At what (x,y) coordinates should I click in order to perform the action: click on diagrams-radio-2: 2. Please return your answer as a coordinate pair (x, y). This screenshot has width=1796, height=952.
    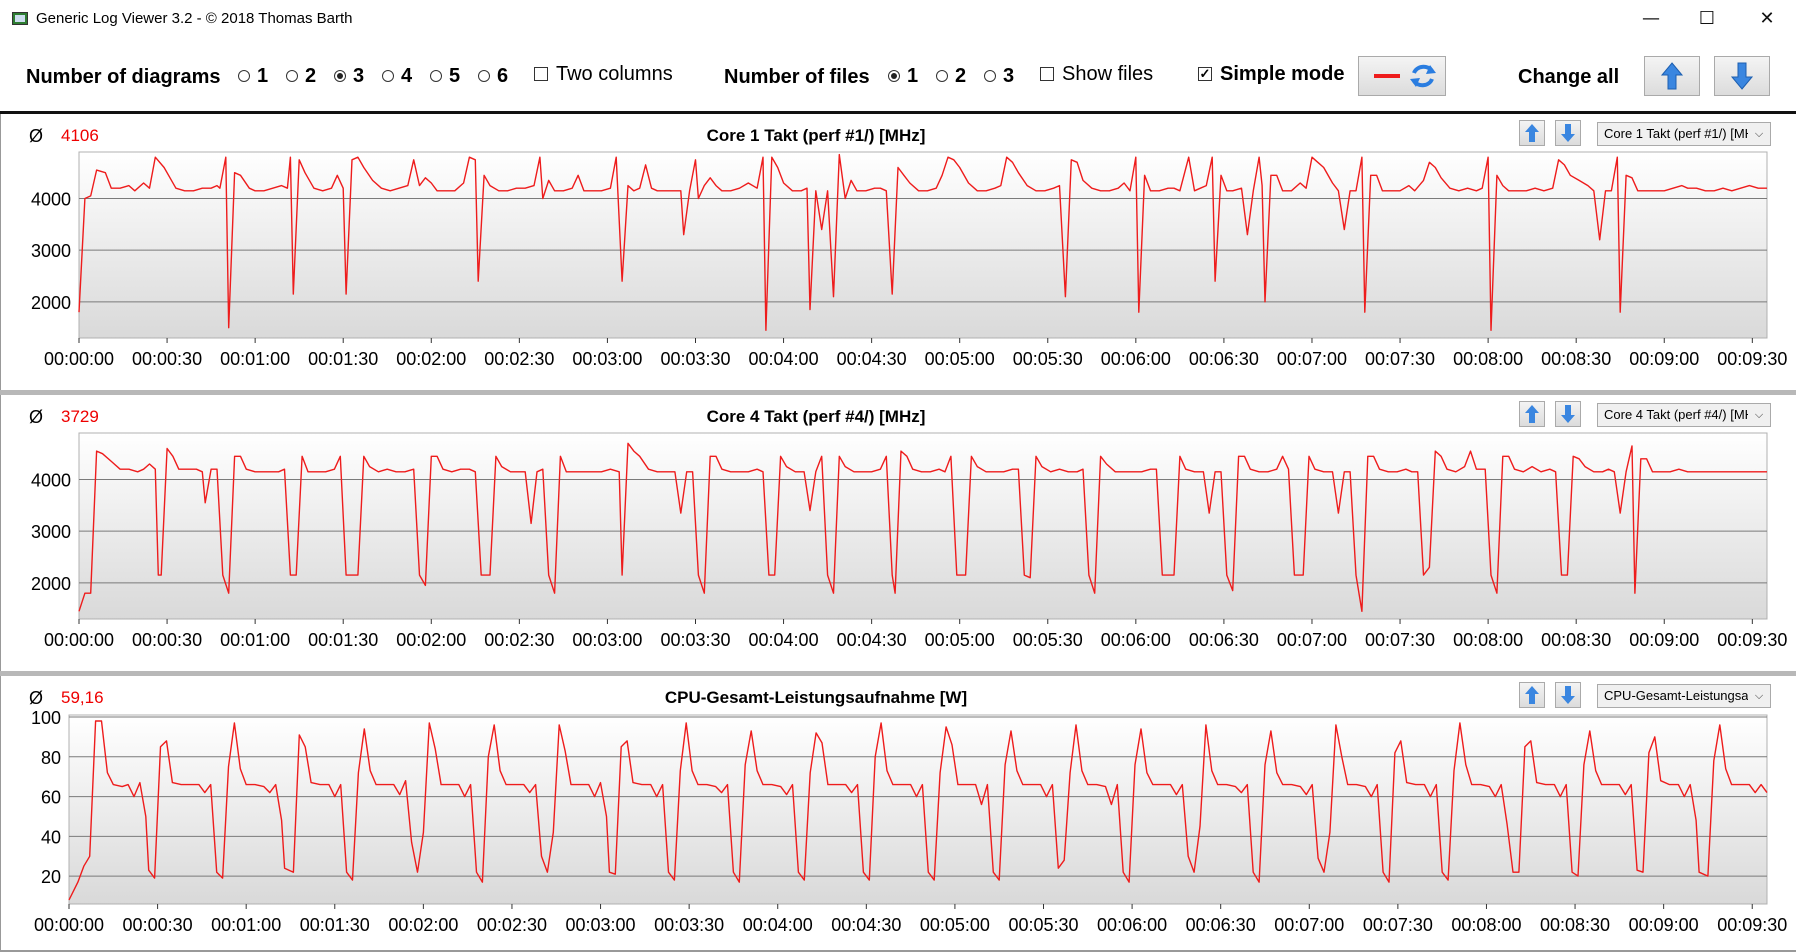
    Looking at the image, I should click on (301, 76).